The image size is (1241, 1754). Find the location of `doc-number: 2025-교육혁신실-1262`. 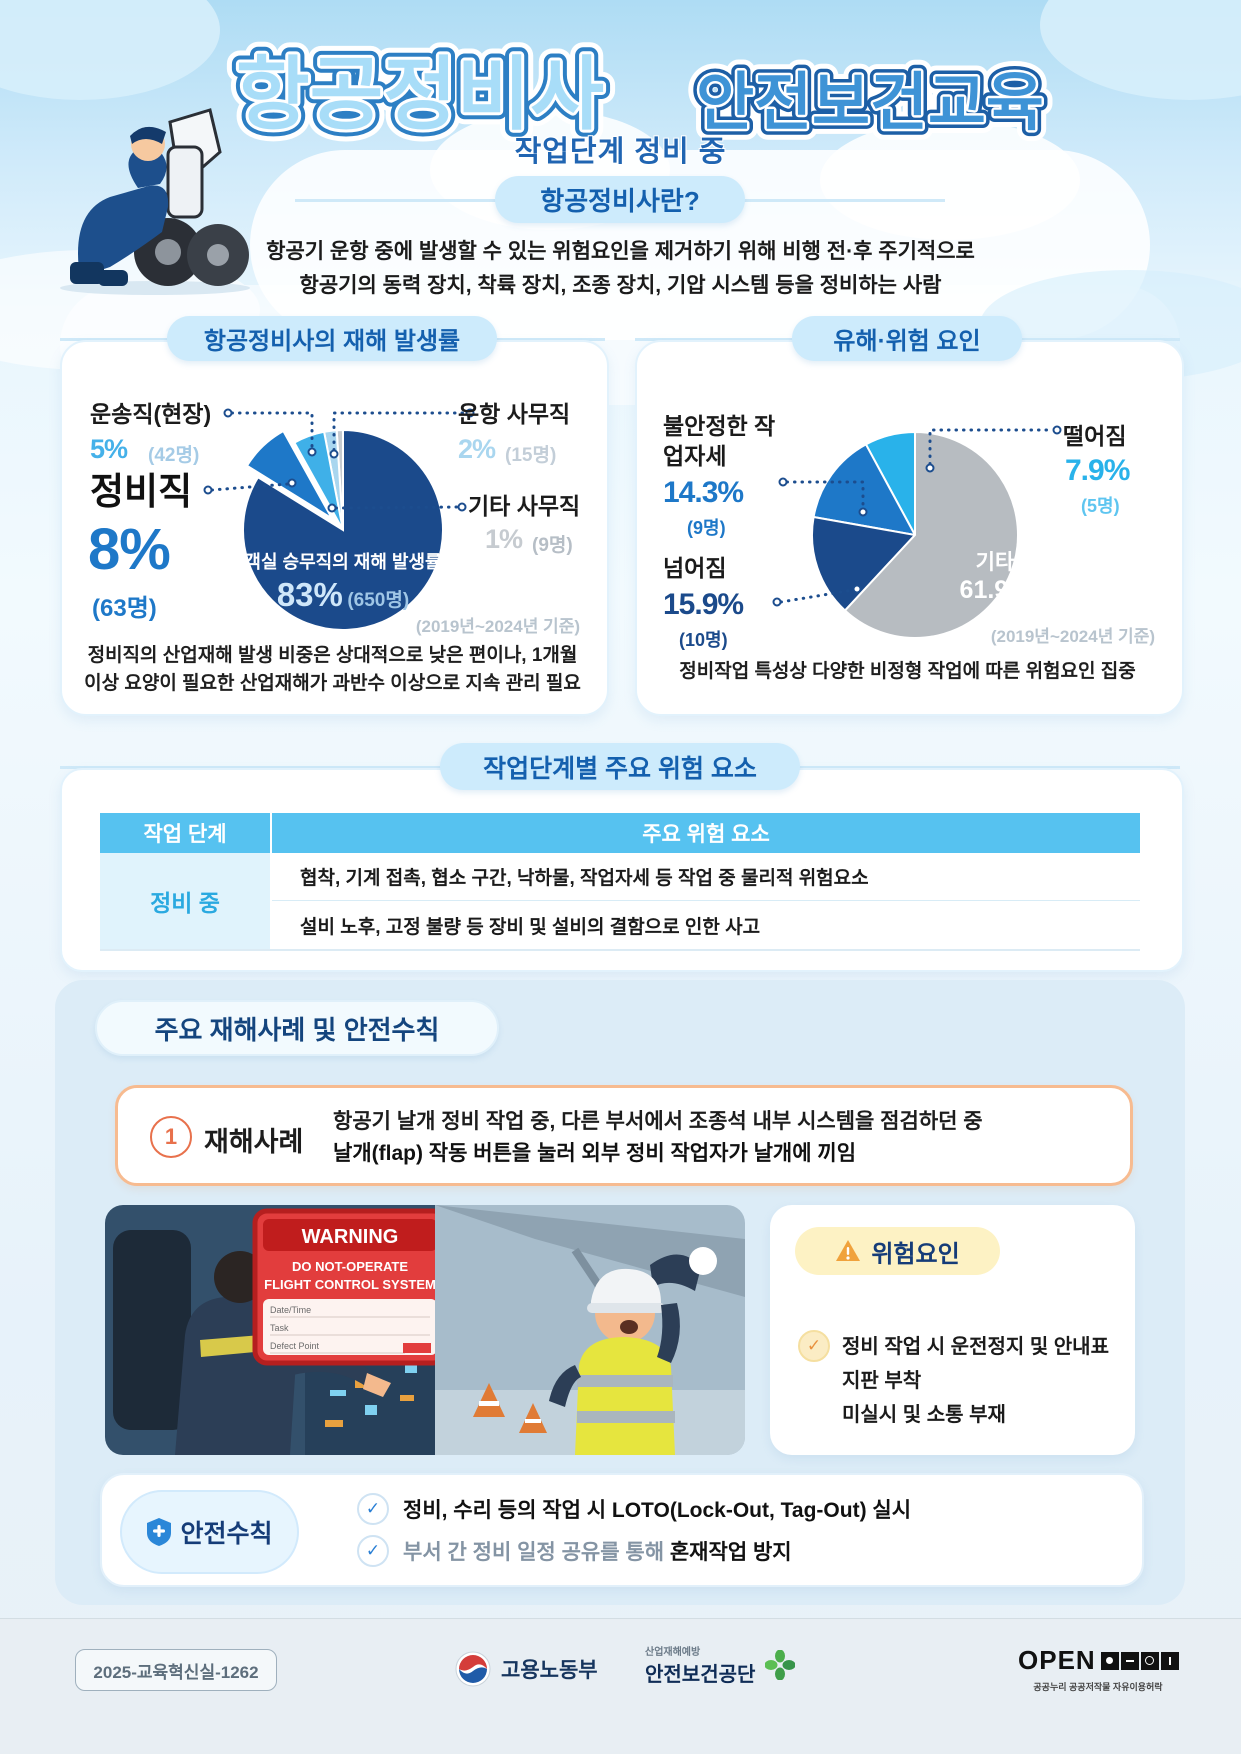

doc-number: 2025-교육혁신실-1262 is located at coordinates (176, 1672).